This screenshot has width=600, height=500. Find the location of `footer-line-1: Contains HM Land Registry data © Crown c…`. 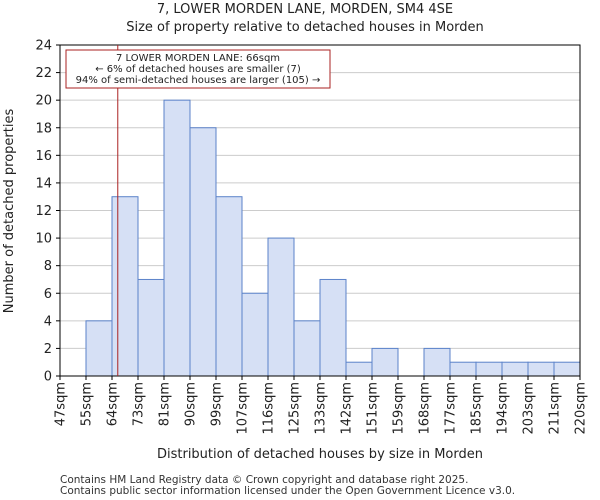

footer-line-1: Contains HM Land Registry data © Crown c… is located at coordinates (264, 480).